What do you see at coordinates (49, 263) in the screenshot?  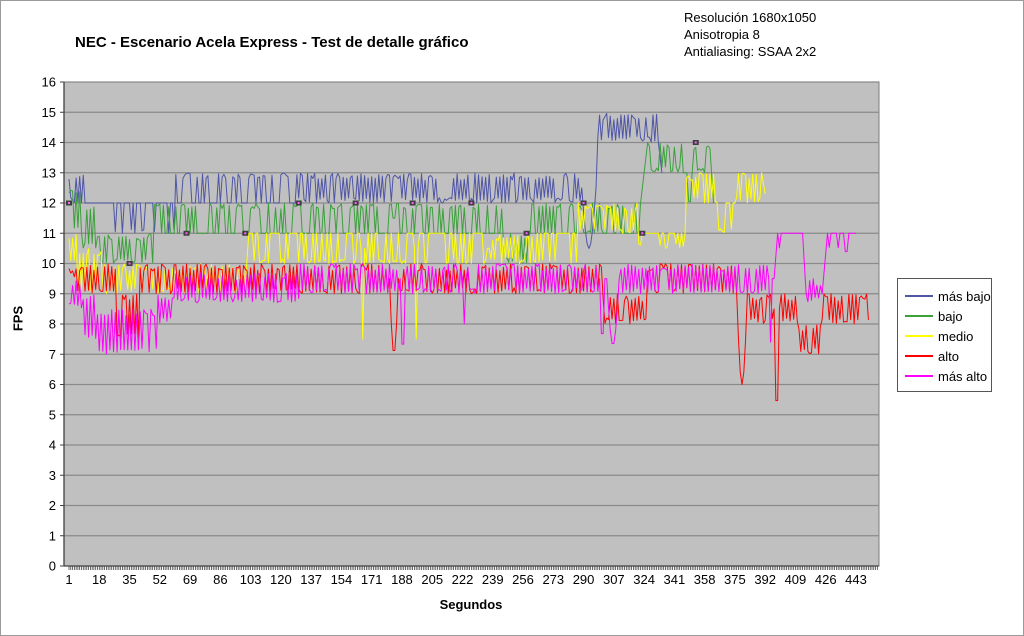 I see `y-tick-label: 10` at bounding box center [49, 263].